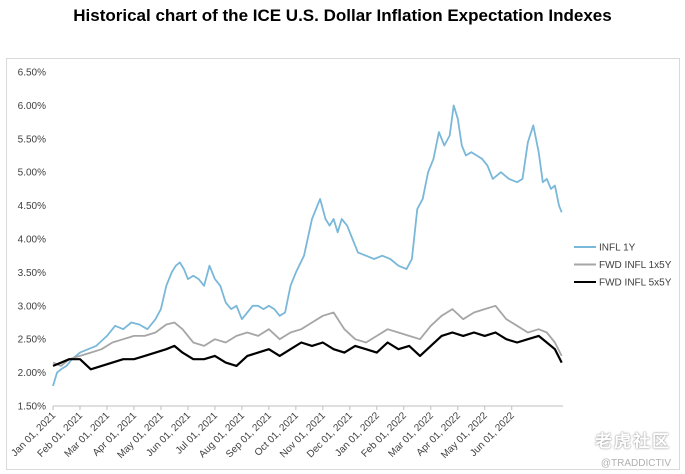  I want to click on watermark-logo: 老虎社区, so click(633, 441).